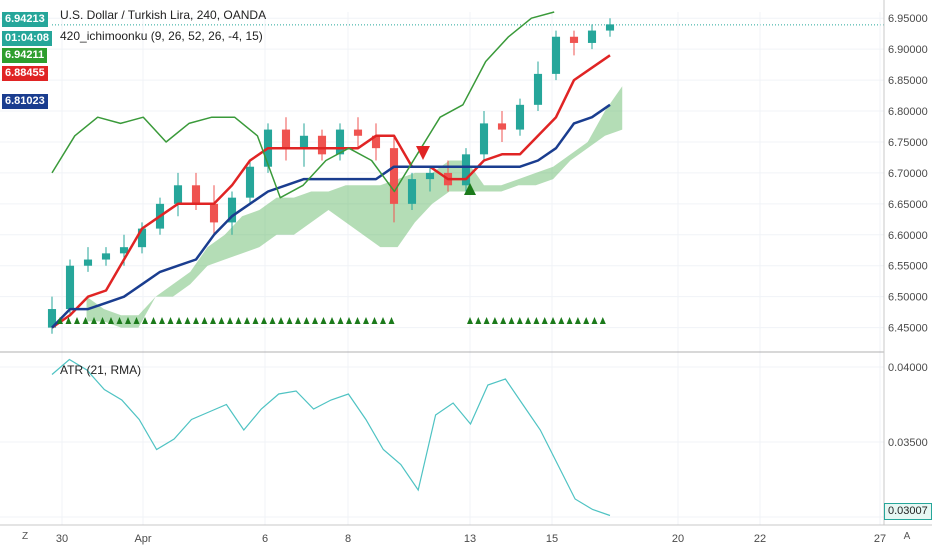  Describe the element at coordinates (163, 15) in the screenshot. I see `chart-title: U.S. Dollar / Turkish Lira, 240, OANDA` at that location.